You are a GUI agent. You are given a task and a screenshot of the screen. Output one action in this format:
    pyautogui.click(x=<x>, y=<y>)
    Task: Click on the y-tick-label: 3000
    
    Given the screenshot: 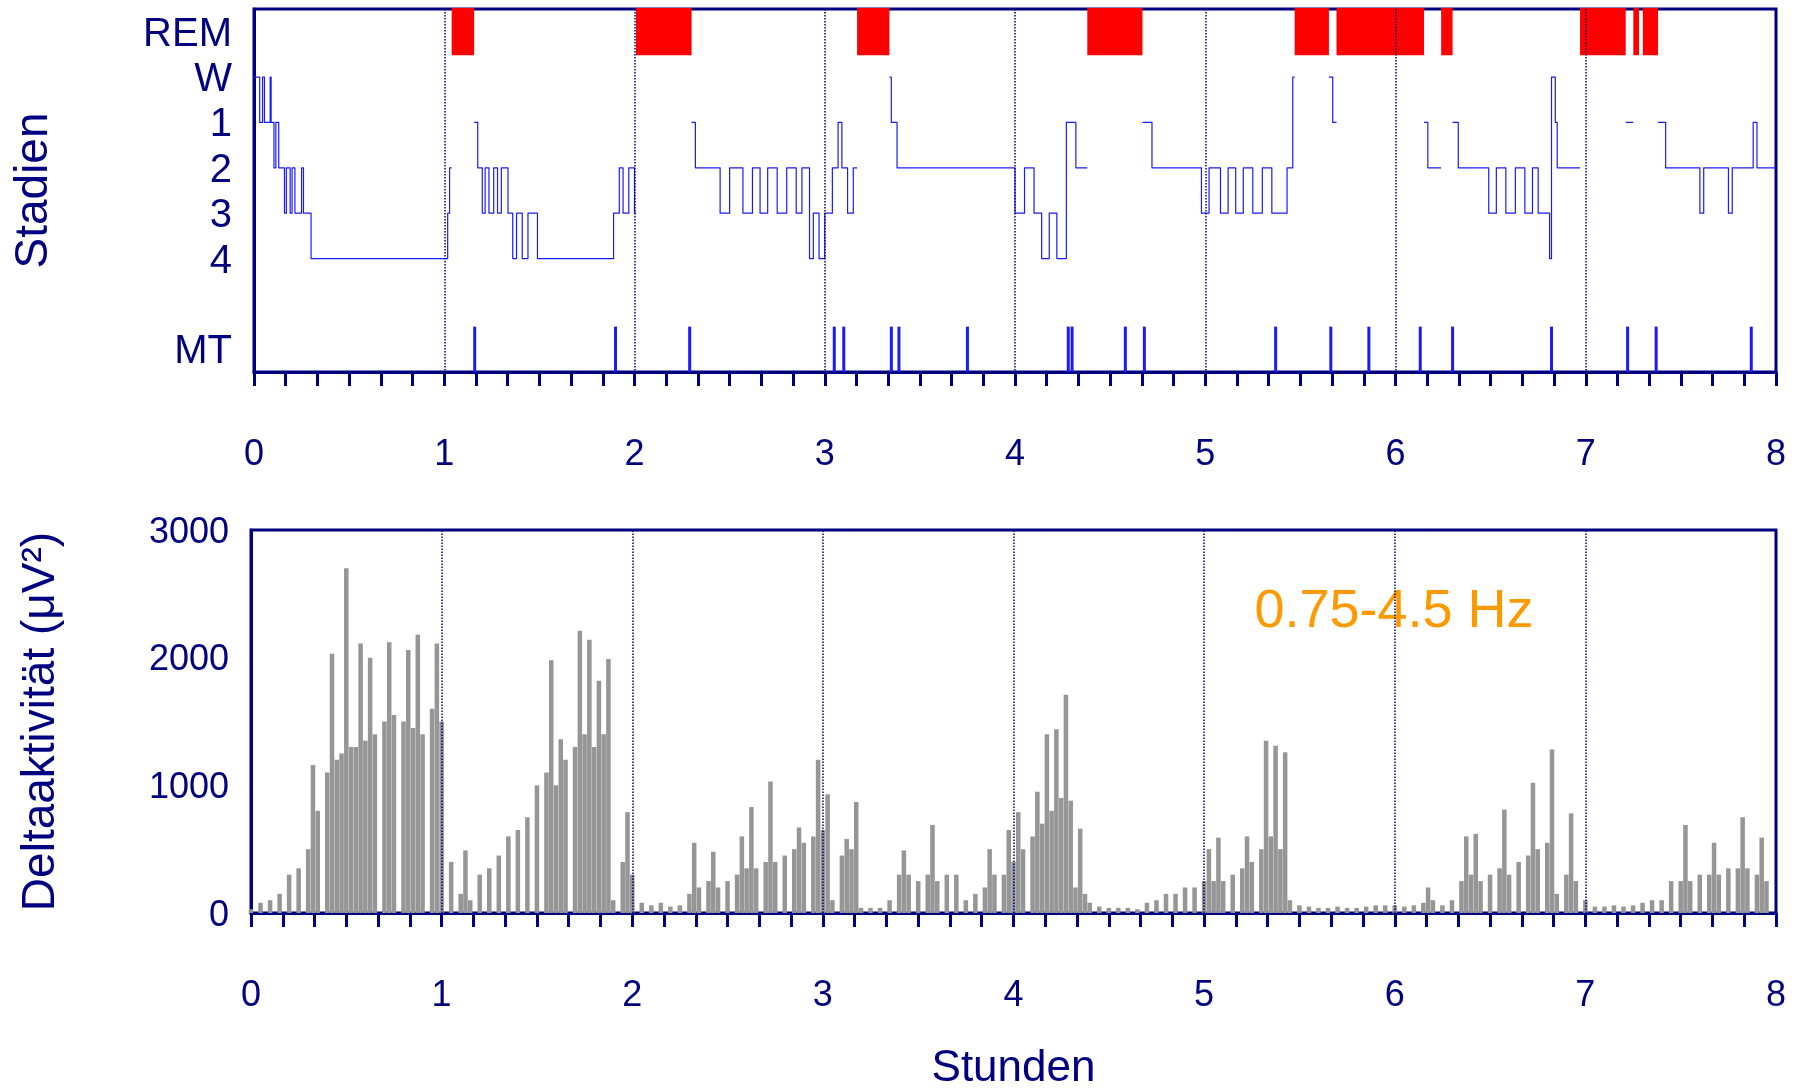 What is the action you would take?
    pyautogui.click(x=188, y=530)
    